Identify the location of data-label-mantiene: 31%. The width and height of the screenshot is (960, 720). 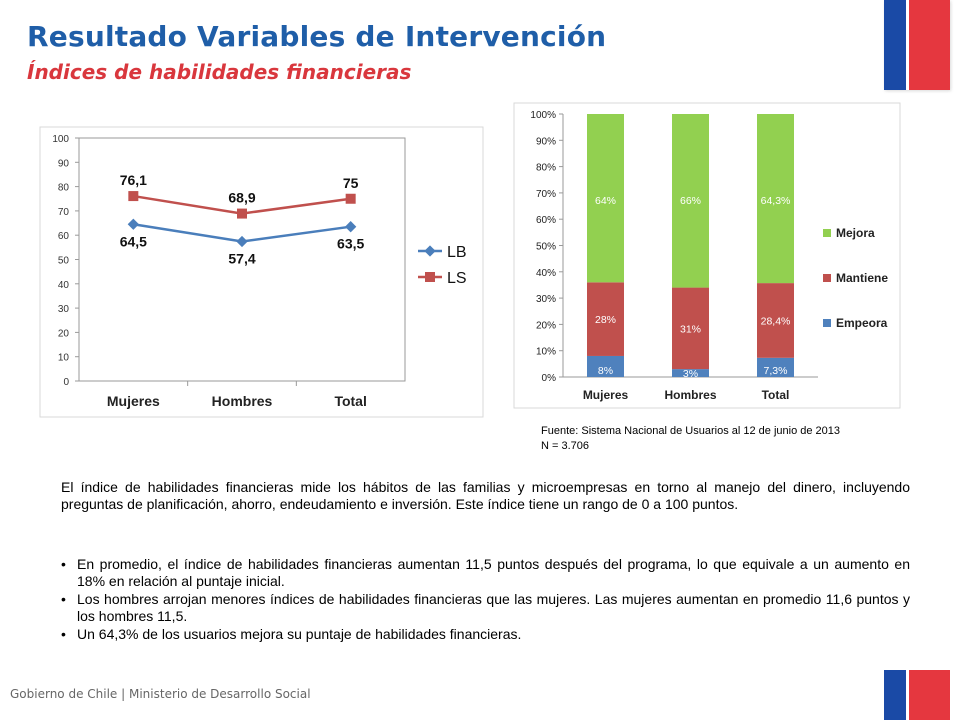
(690, 329).